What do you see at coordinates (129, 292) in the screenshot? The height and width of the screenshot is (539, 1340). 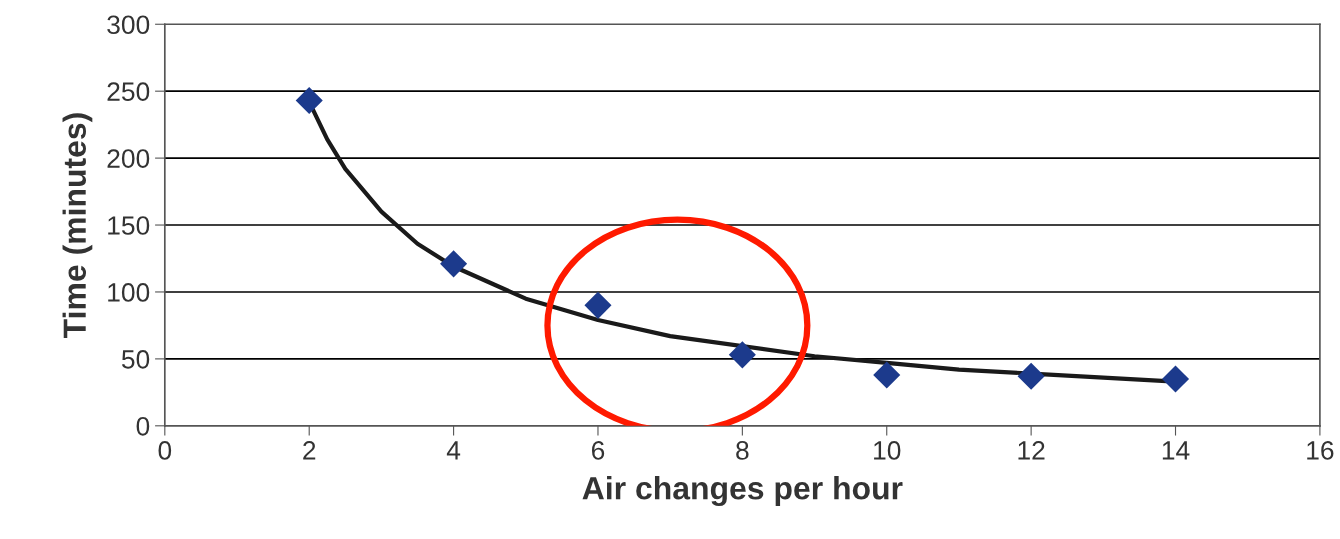 I see `y-tick-label: 100` at bounding box center [129, 292].